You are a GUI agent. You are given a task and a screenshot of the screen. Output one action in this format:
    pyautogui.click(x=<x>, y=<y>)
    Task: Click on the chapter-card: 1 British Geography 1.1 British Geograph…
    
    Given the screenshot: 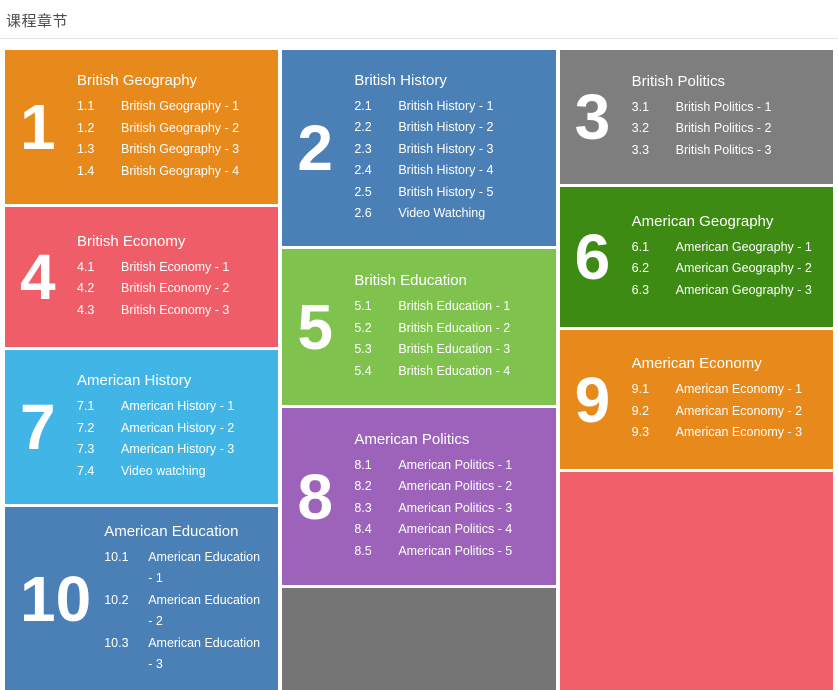 What is the action you would take?
    pyautogui.click(x=142, y=127)
    